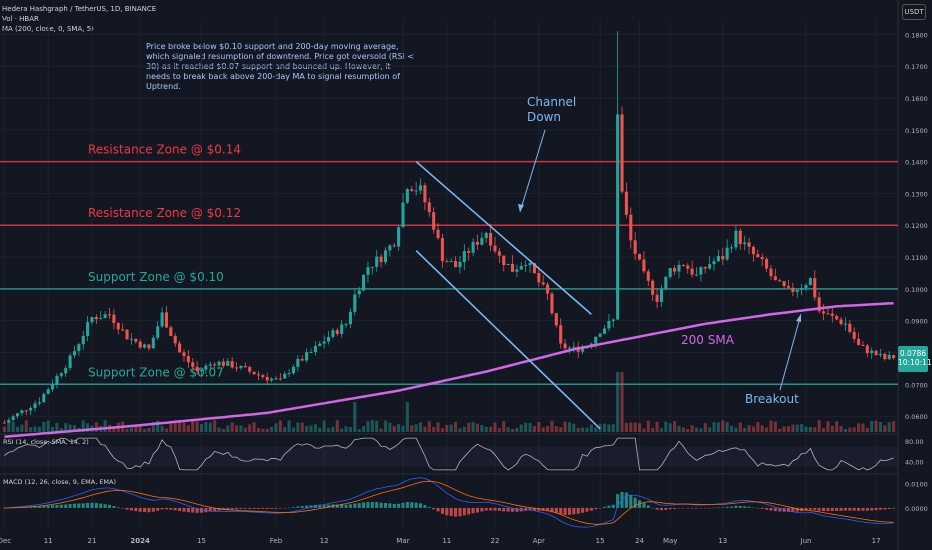 This screenshot has height=550, width=932. I want to click on x-tick-label: 11, so click(446, 541).